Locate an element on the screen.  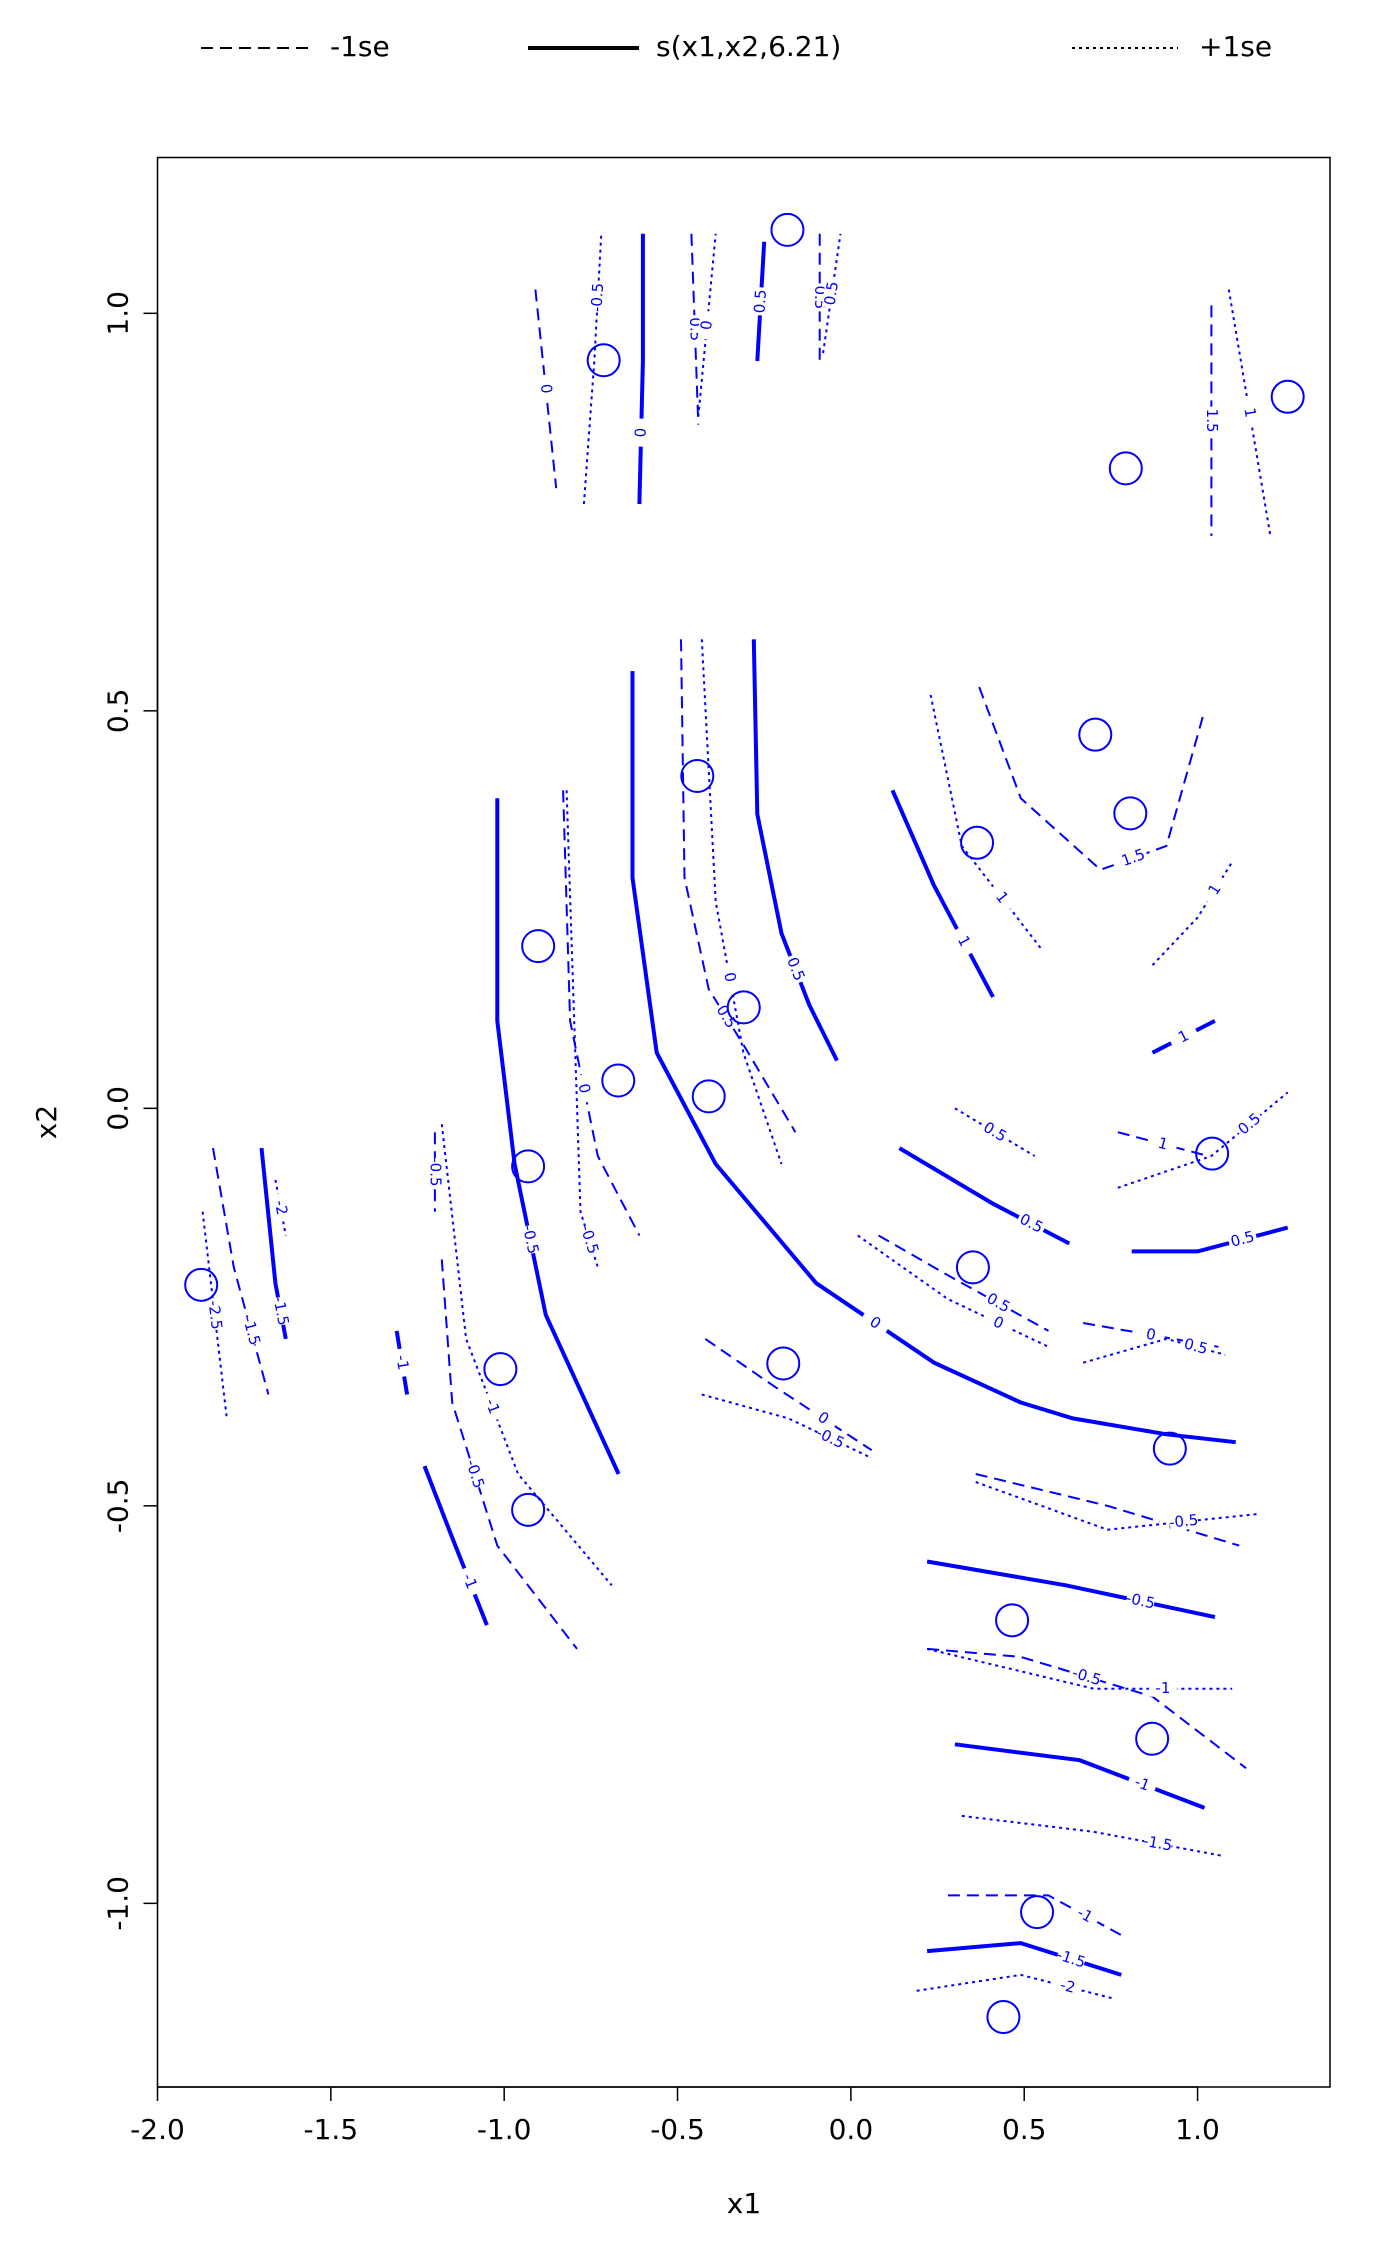
y-tick-label: -1.0 is located at coordinates (118, 1903).